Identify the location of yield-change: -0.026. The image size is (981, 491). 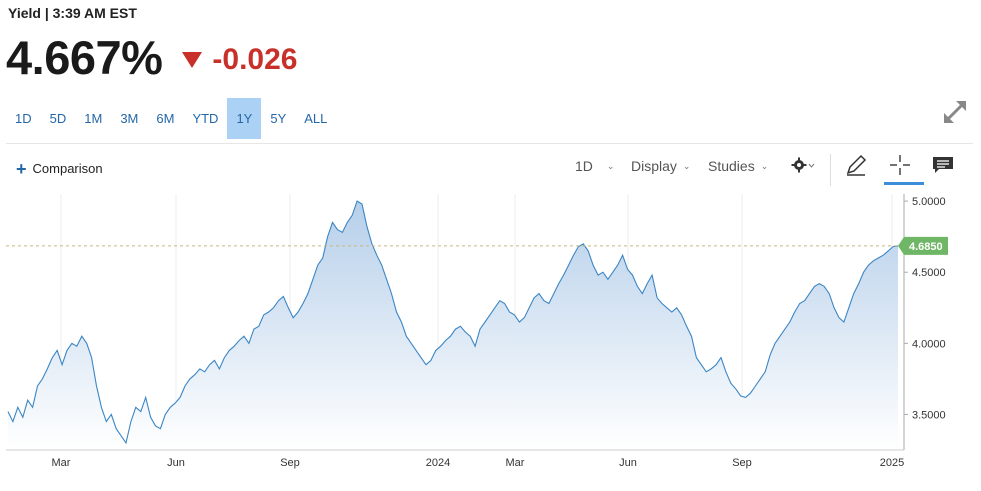
(255, 59).